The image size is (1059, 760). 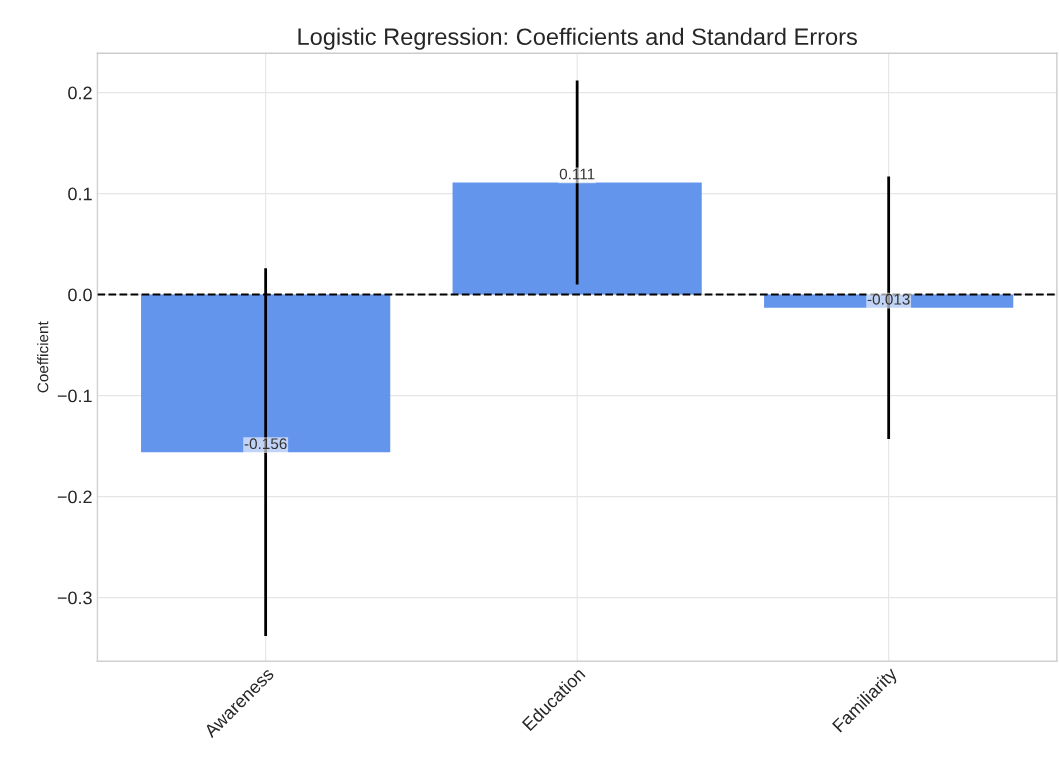 I want to click on data-label: 0.111, so click(x=577, y=174).